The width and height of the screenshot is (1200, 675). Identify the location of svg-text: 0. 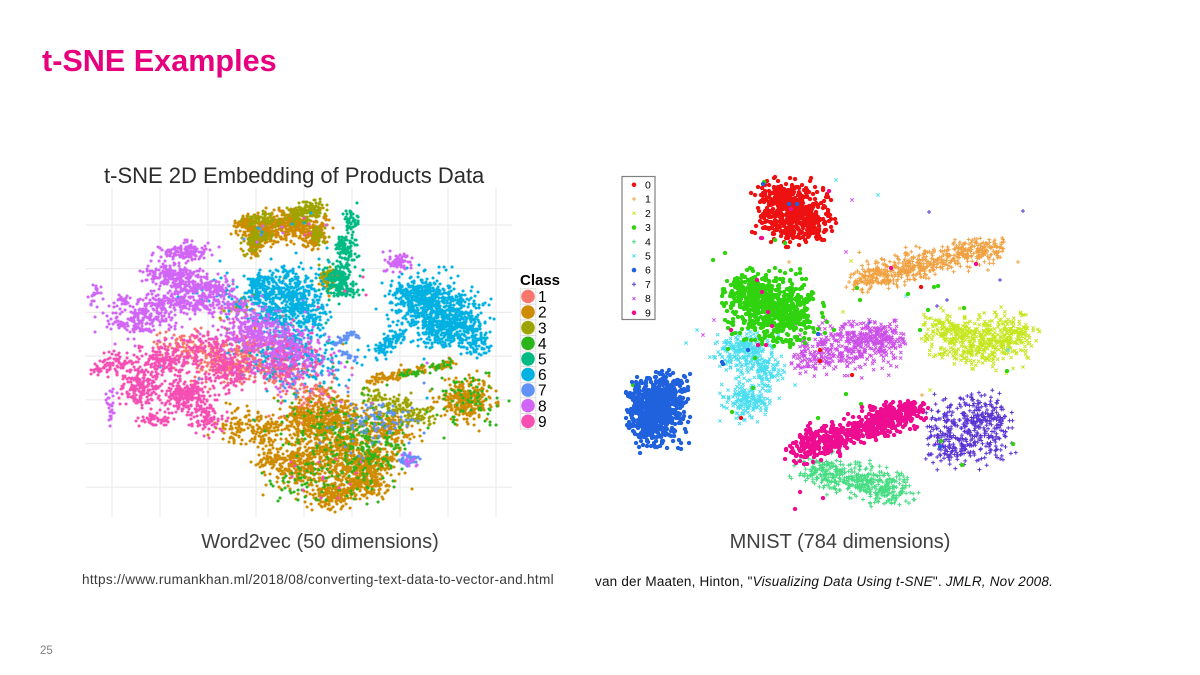
(648, 185).